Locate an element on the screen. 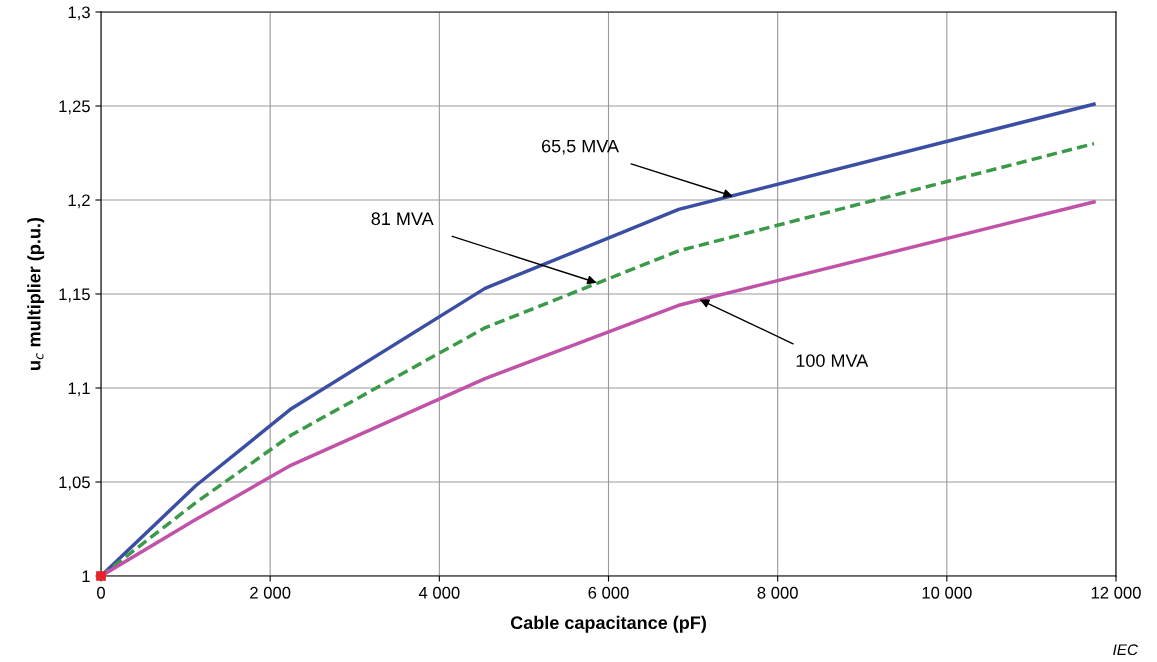 Image resolution: width=1157 pixels, height=662 pixels. x-tick-label: 10 000 is located at coordinates (947, 592).